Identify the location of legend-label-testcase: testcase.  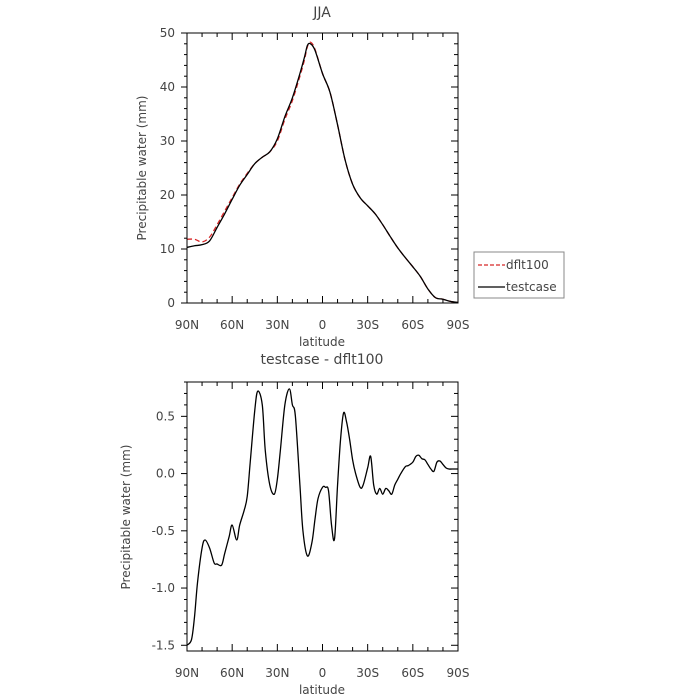
(531, 287).